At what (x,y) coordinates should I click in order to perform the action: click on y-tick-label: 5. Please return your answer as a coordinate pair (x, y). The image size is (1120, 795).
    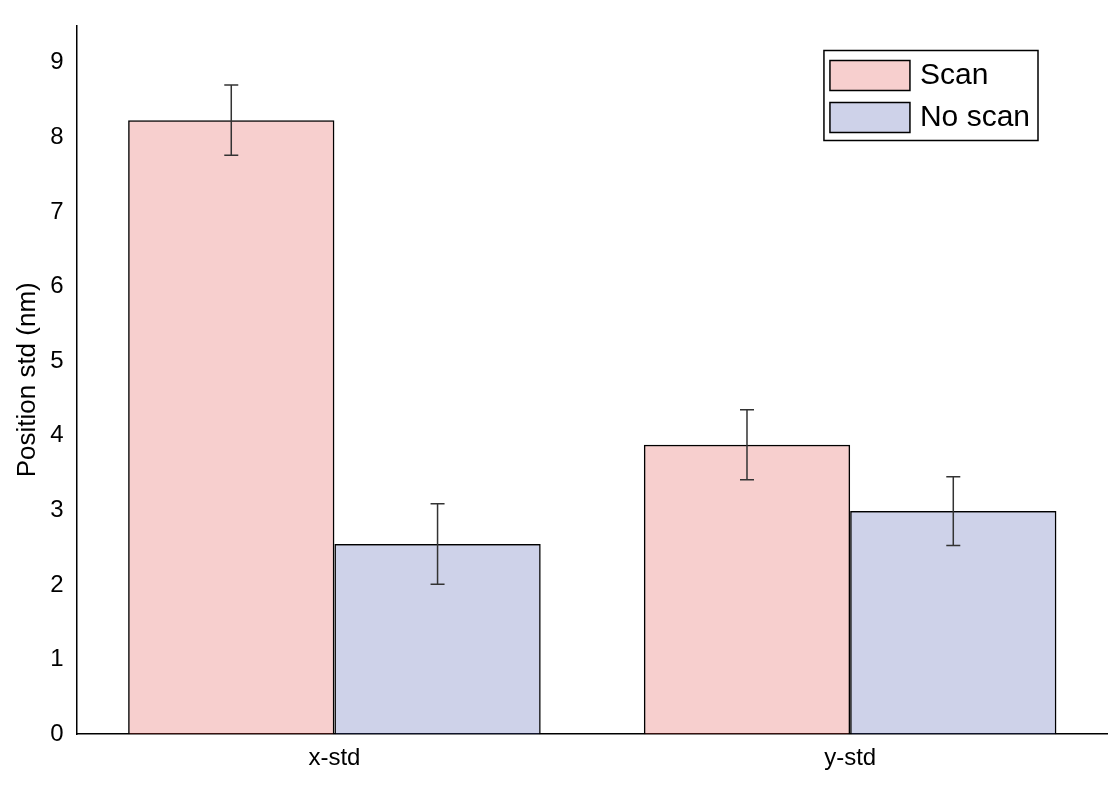
    Looking at the image, I should click on (57, 359).